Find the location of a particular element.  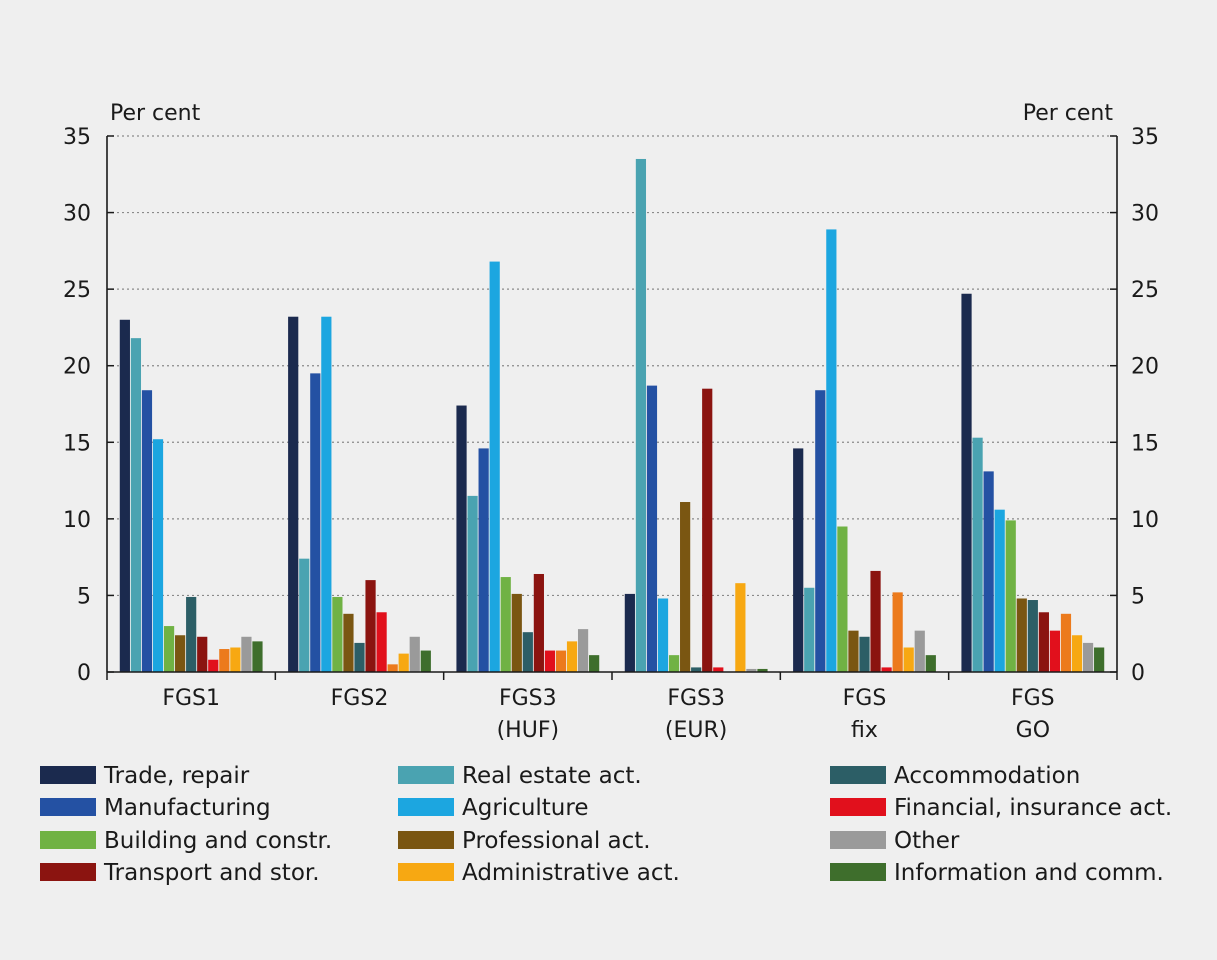

legend-label: Trade, repair is located at coordinates (176, 776).